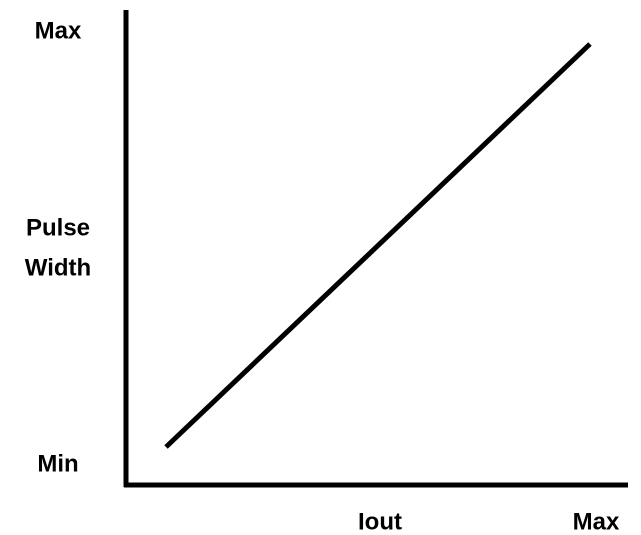  I want to click on y-min-label: Min, so click(57, 463).